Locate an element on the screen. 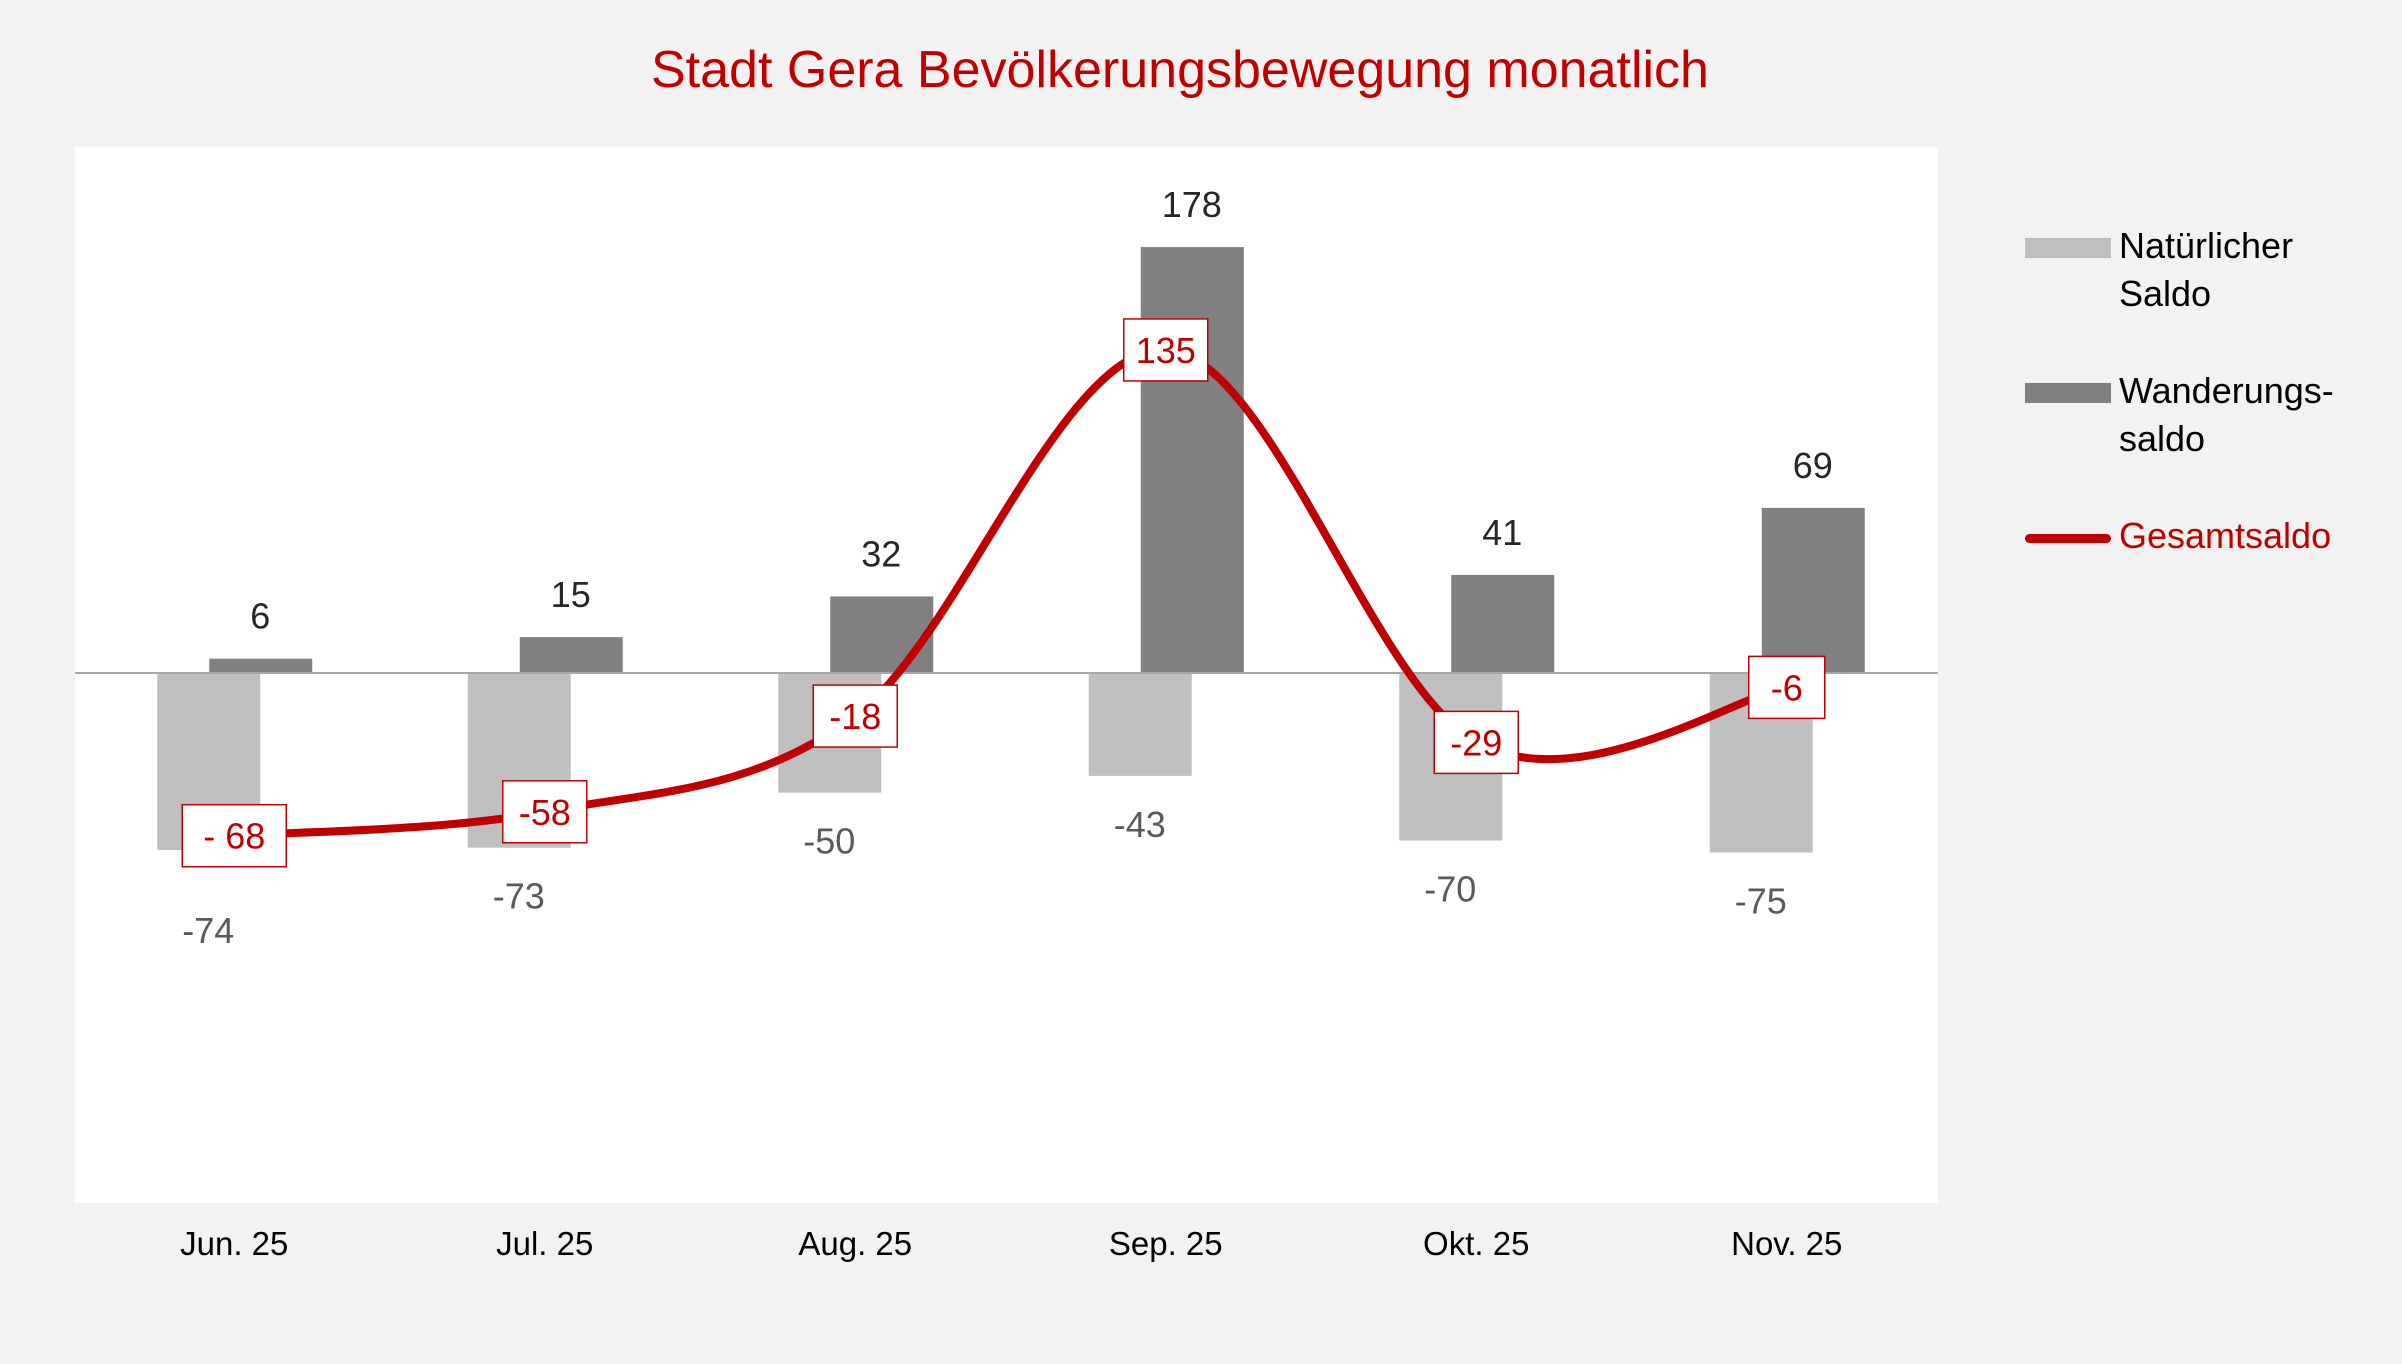 This screenshot has height=1364, width=2402. data-label-text: - 68 is located at coordinates (234, 836).